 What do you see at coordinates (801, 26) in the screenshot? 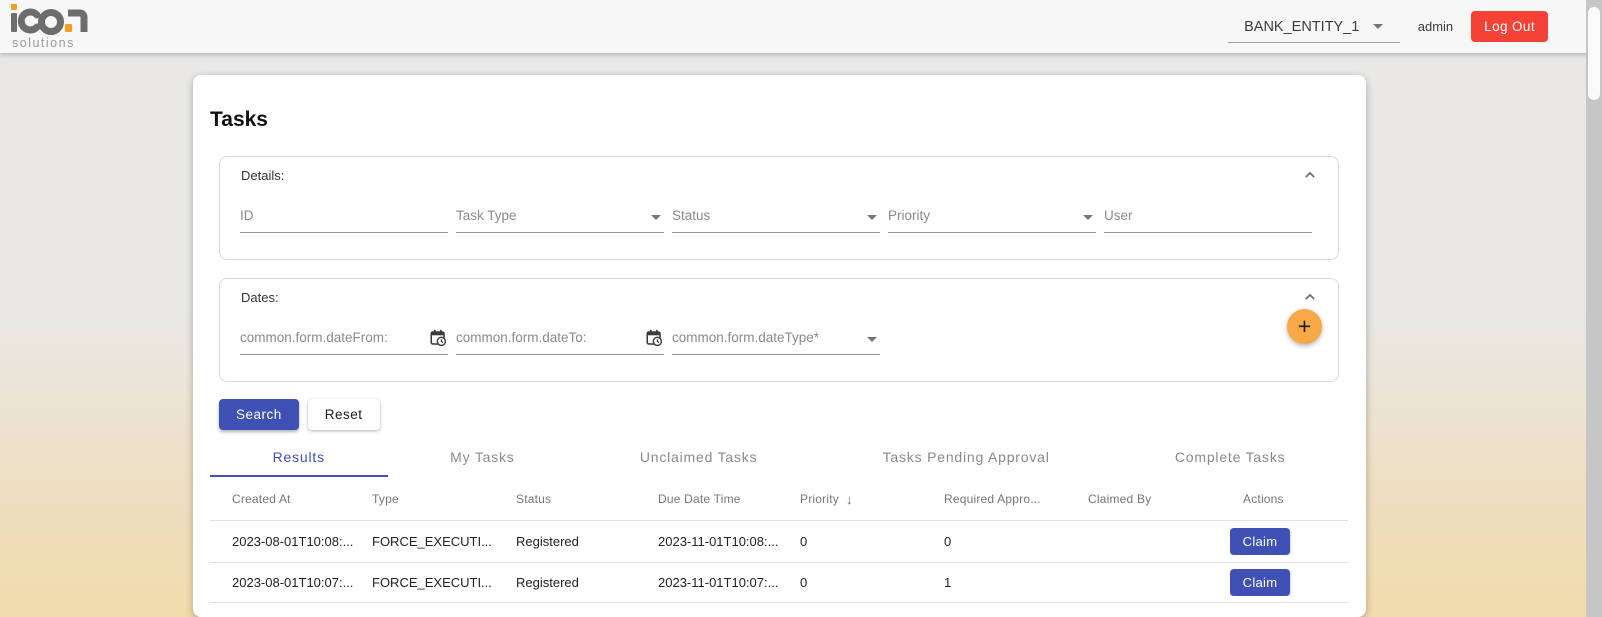
I see `top-header: solutions BANK_ENTITY_1 admin Log Out` at bounding box center [801, 26].